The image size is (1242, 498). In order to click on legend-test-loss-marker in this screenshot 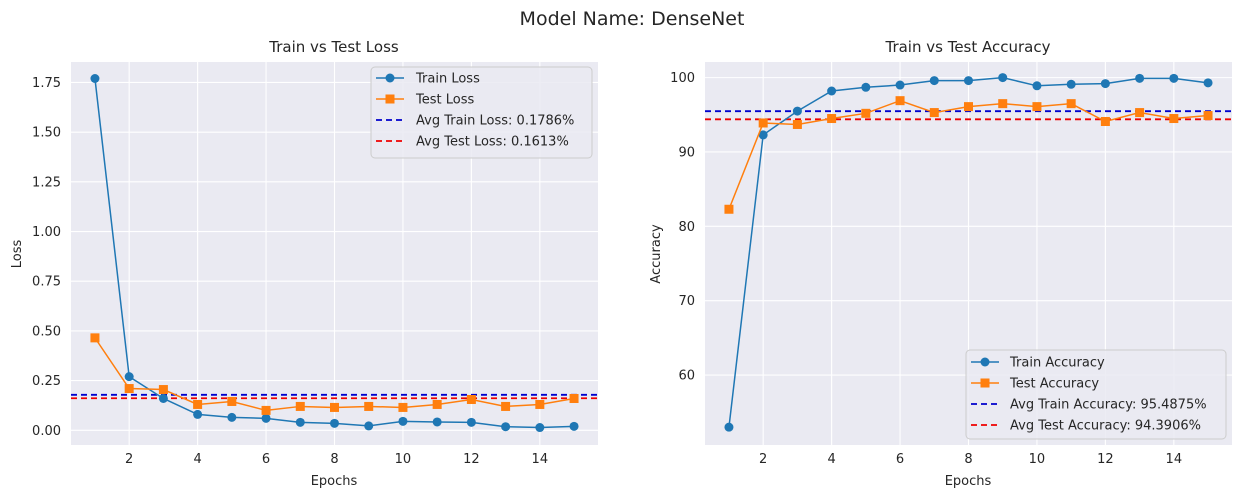, I will do `click(390, 99)`.